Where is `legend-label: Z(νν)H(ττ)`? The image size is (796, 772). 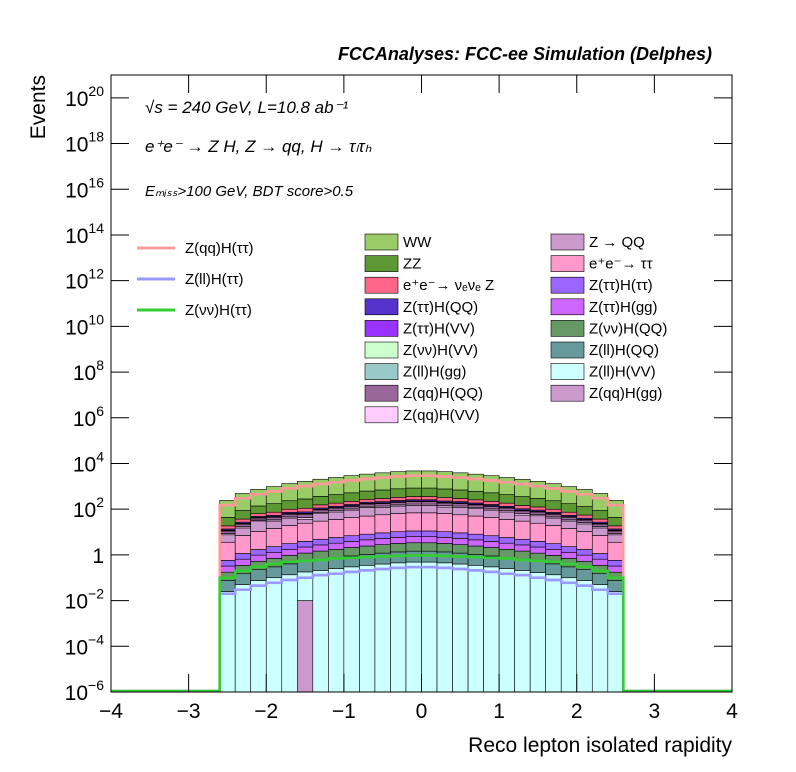 legend-label: Z(νν)H(ττ) is located at coordinates (218, 310).